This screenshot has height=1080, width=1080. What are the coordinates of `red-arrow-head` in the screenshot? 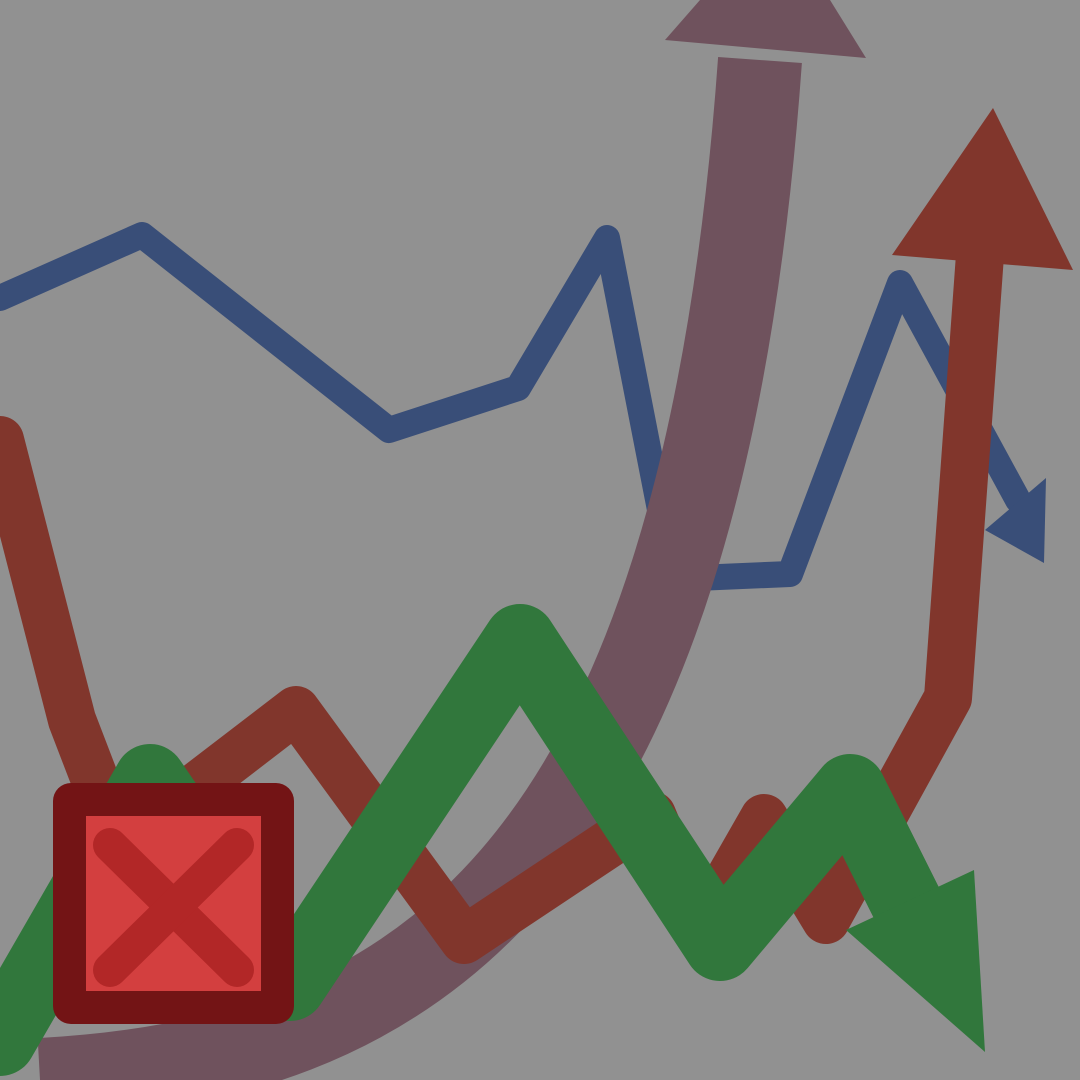 It's located at (982, 189).